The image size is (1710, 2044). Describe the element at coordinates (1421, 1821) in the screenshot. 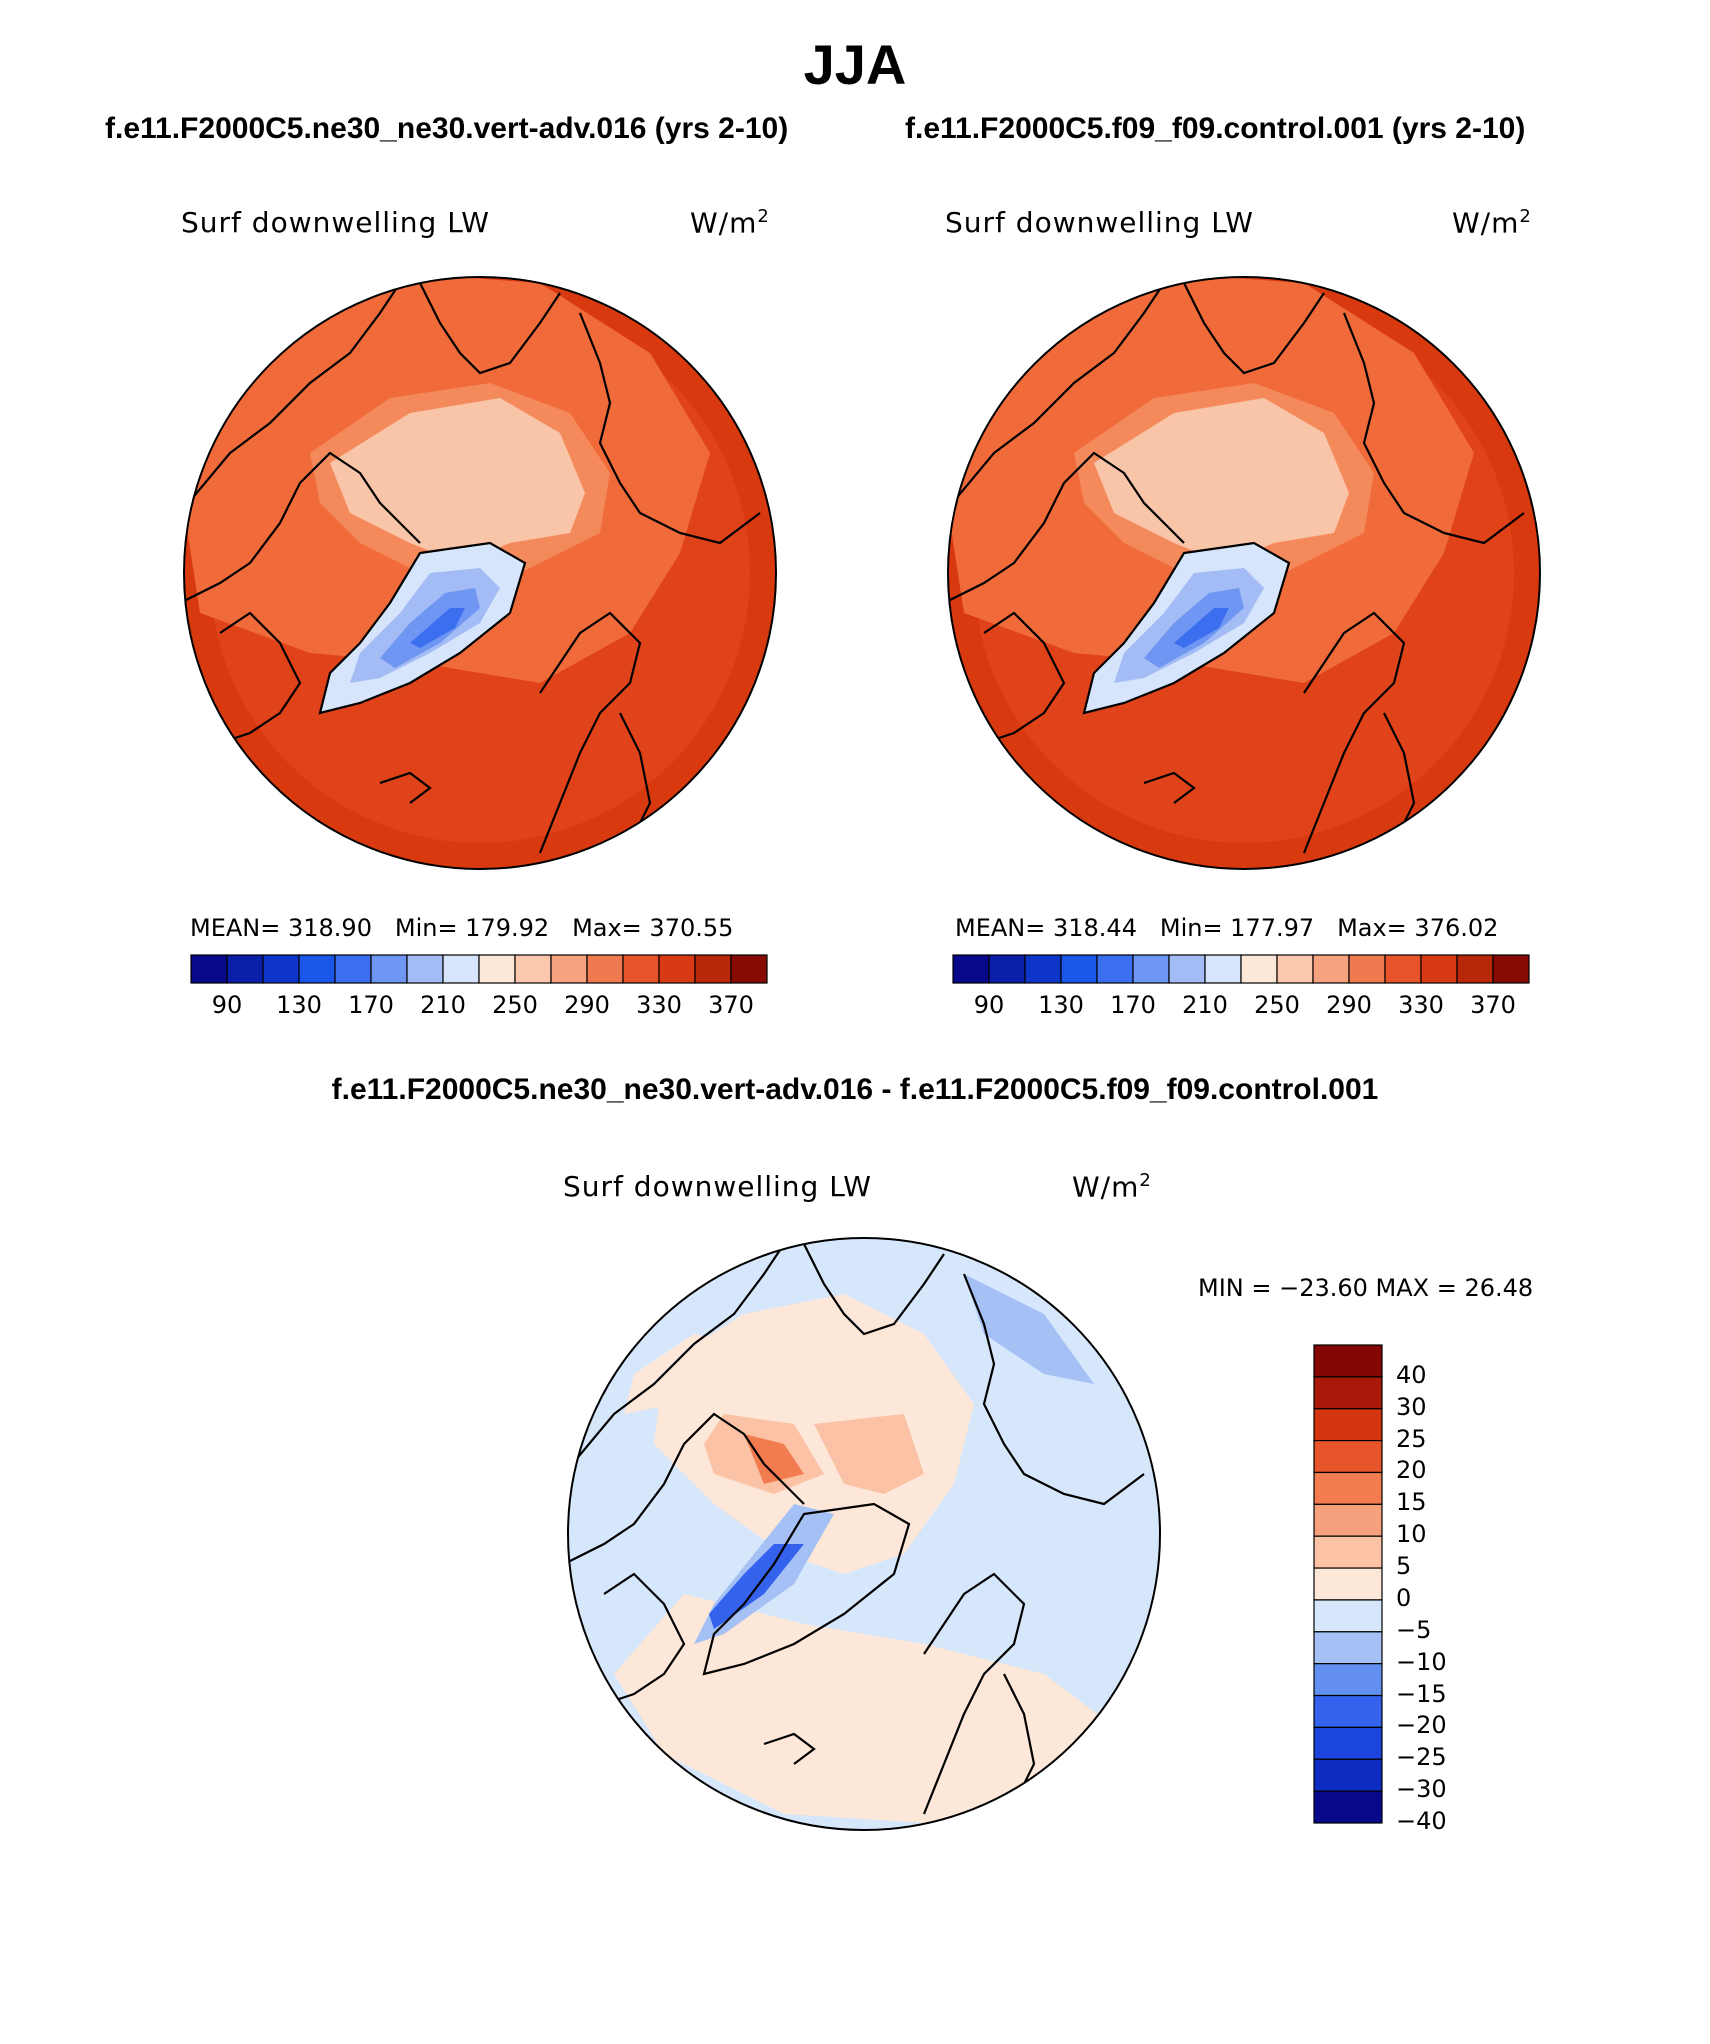

I see `colorbar-tick-label: −40` at that location.